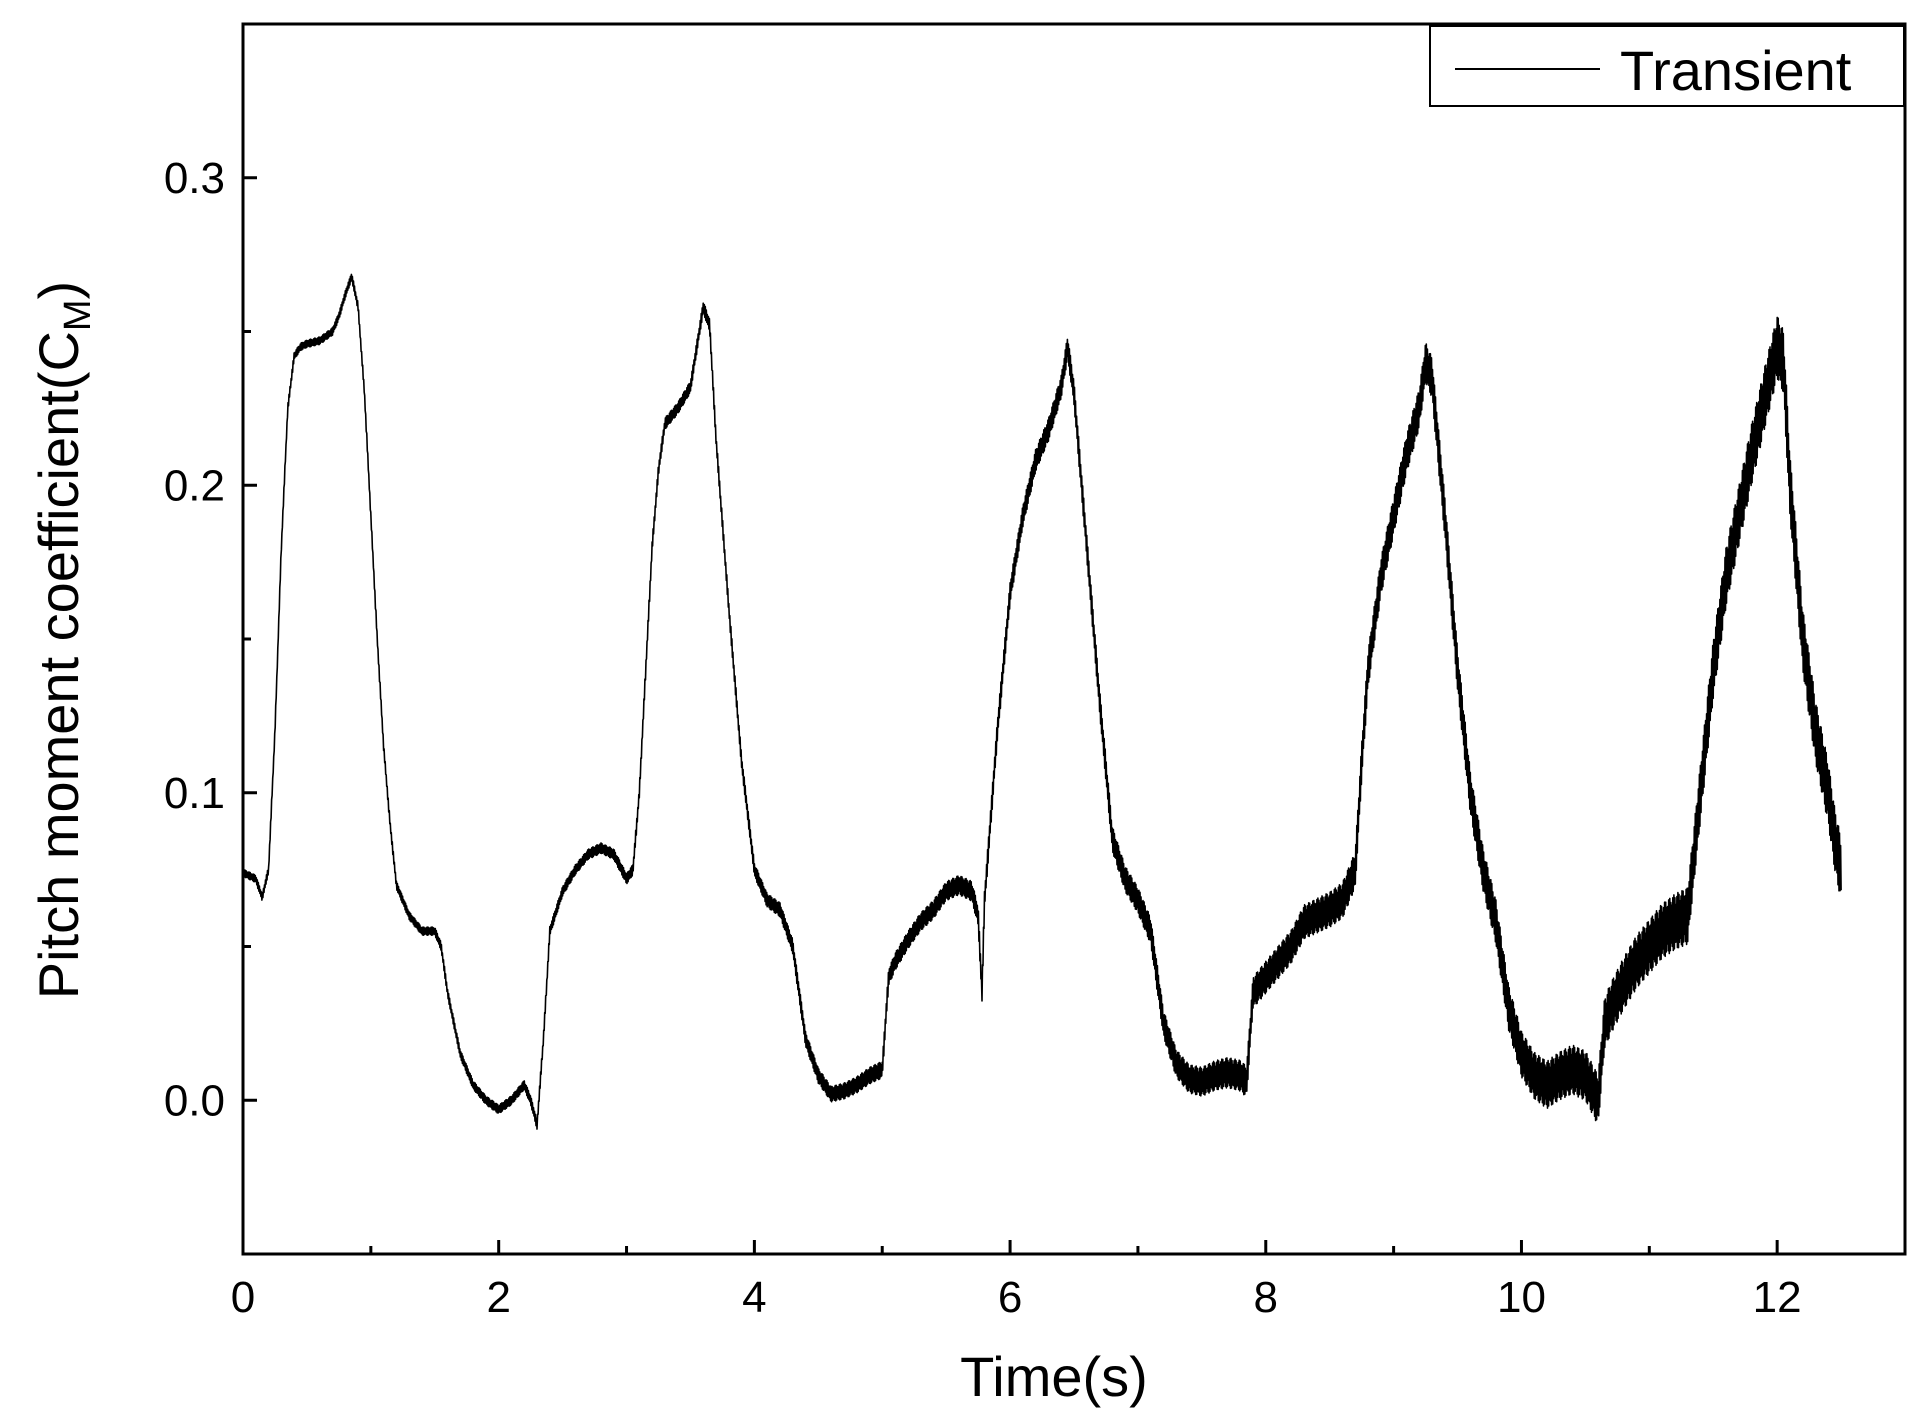  I want to click on y-tick-label: 0.3, so click(194, 178).